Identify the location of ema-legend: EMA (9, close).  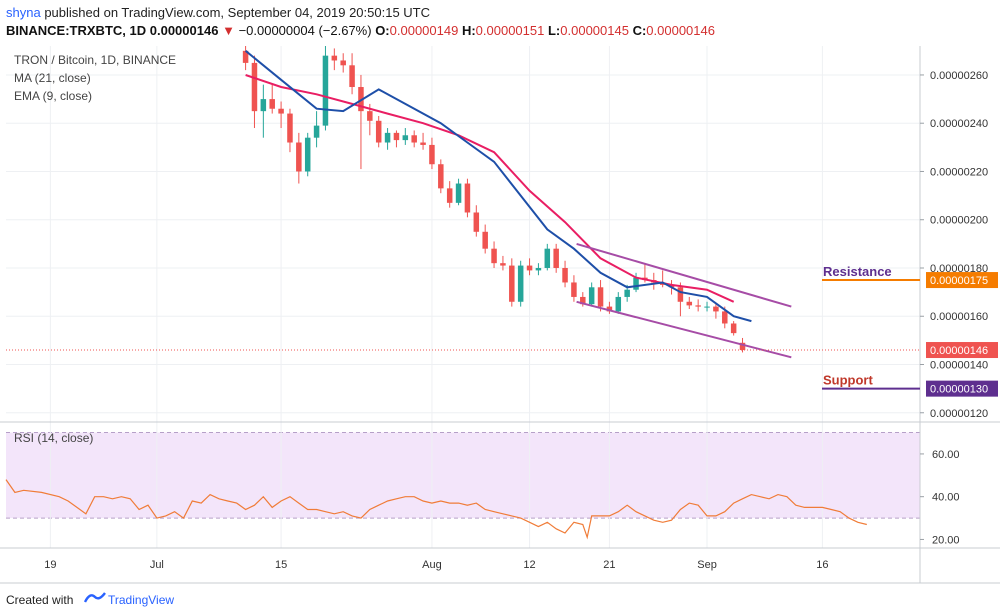
(53, 96).